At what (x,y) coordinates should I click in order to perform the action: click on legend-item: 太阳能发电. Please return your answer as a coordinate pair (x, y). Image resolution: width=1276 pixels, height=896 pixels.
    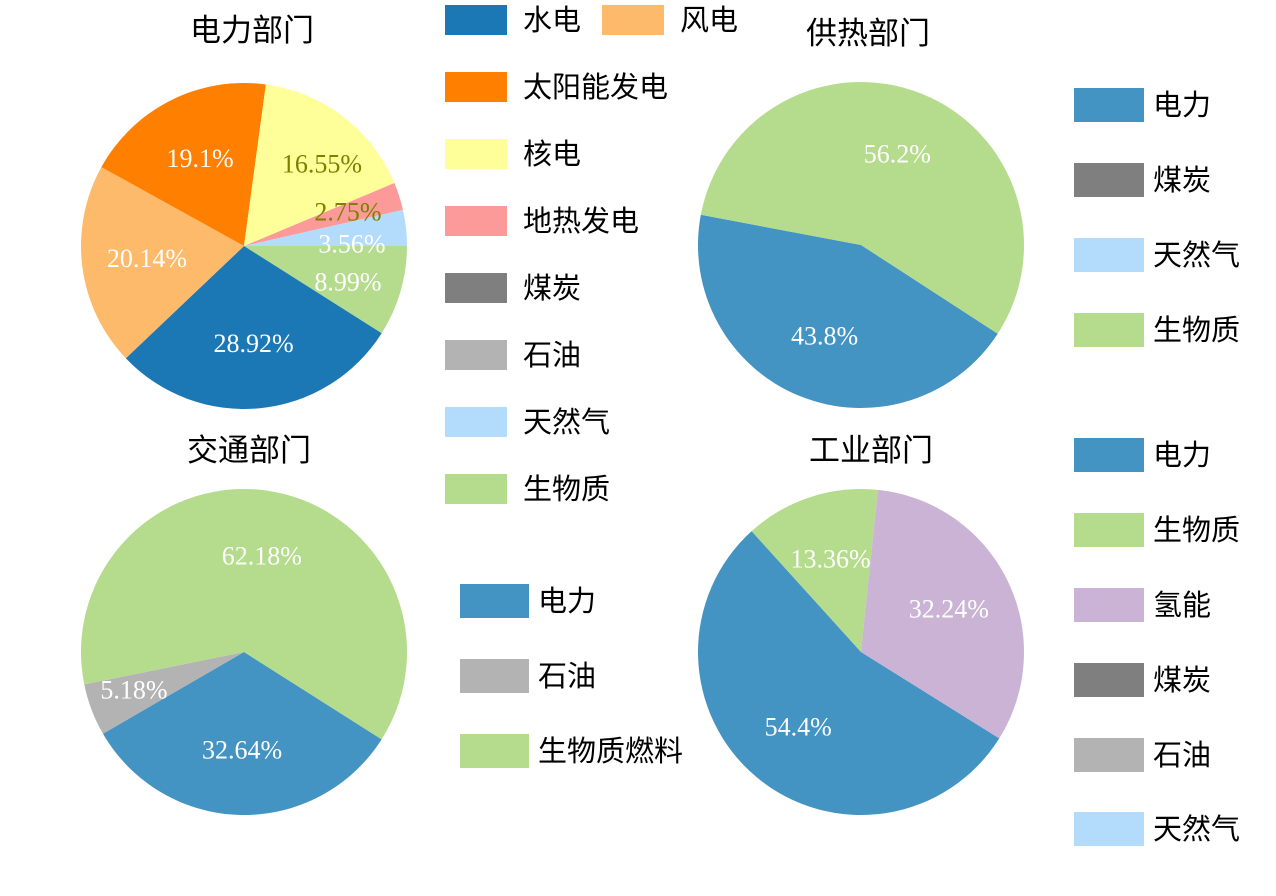
    Looking at the image, I should click on (556, 87).